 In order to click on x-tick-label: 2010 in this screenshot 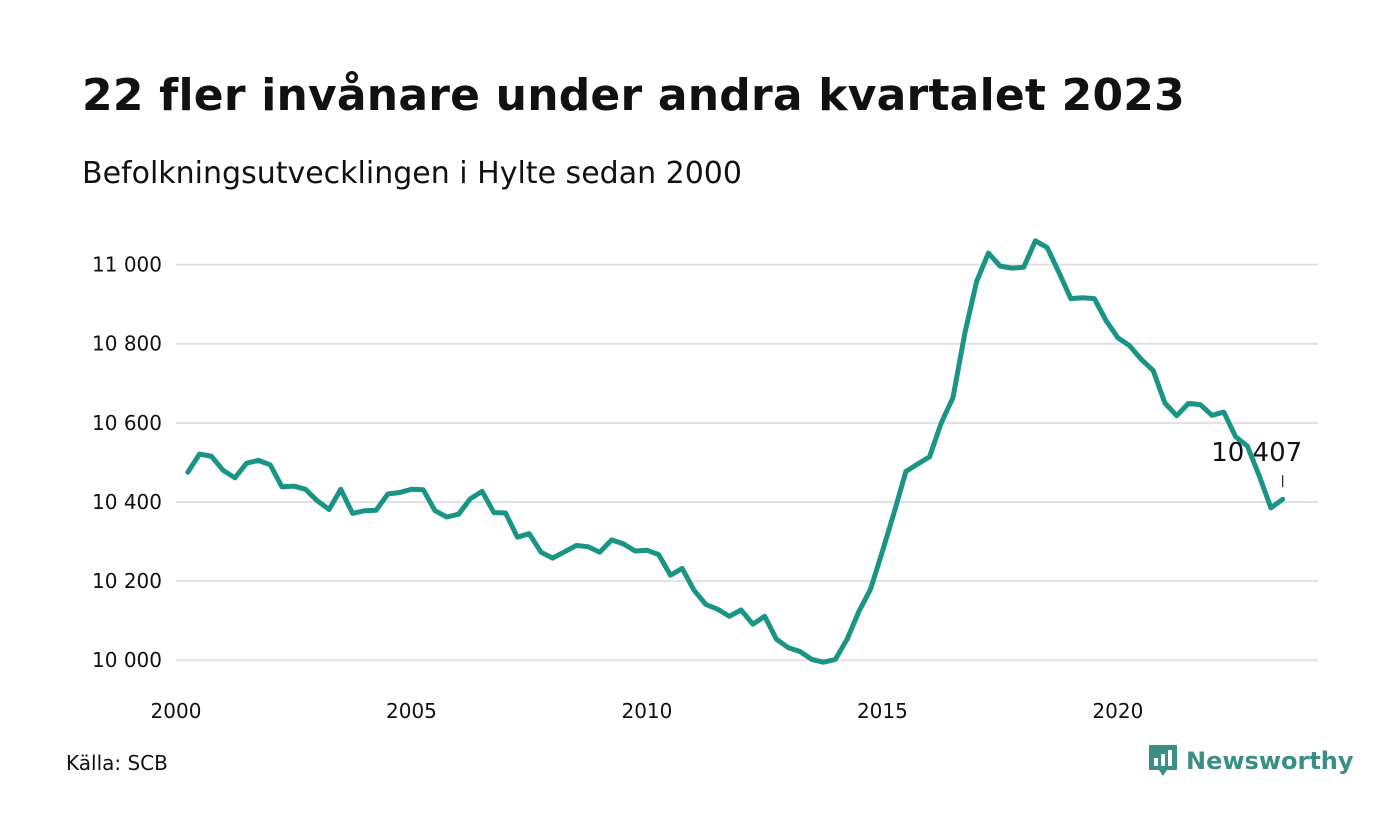, I will do `click(646, 711)`.